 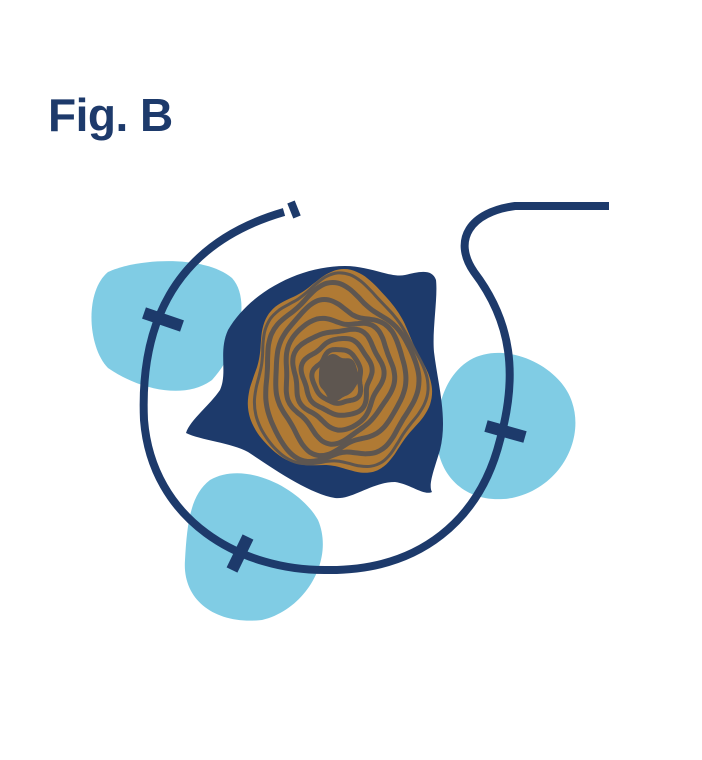 I want to click on wood-ring-edge, so click(x=341, y=370).